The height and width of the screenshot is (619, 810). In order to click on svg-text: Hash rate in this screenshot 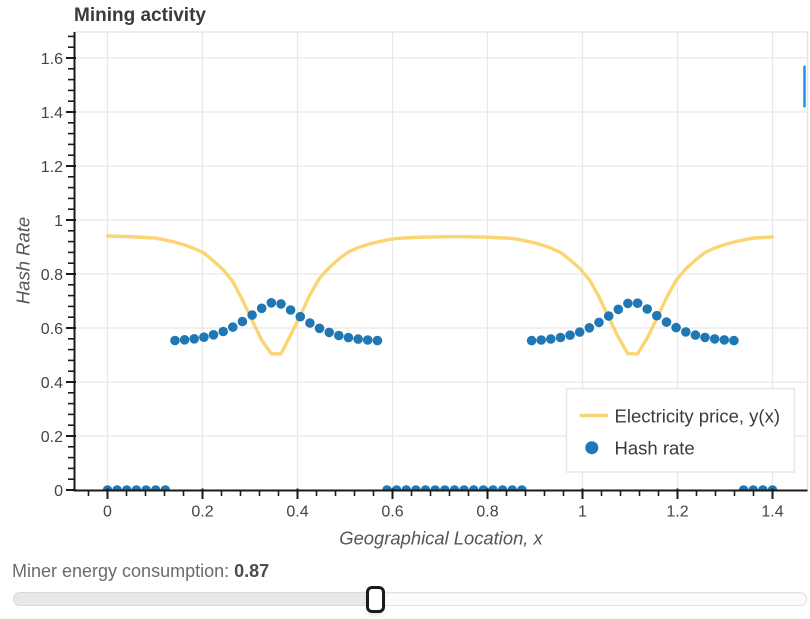, I will do `click(655, 448)`.